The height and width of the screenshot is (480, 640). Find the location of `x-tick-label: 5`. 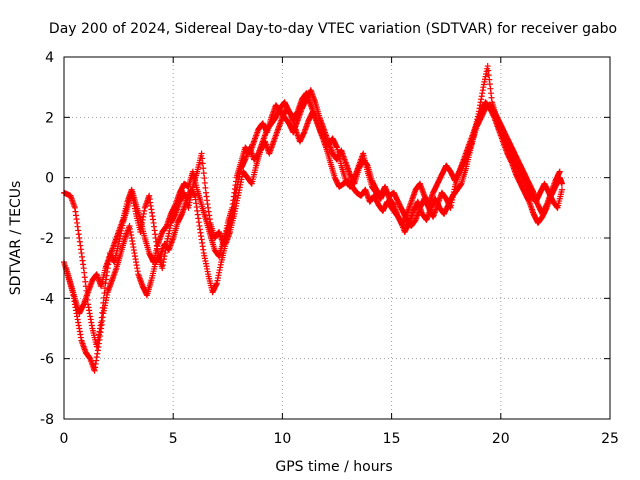

x-tick-label: 5 is located at coordinates (173, 439).